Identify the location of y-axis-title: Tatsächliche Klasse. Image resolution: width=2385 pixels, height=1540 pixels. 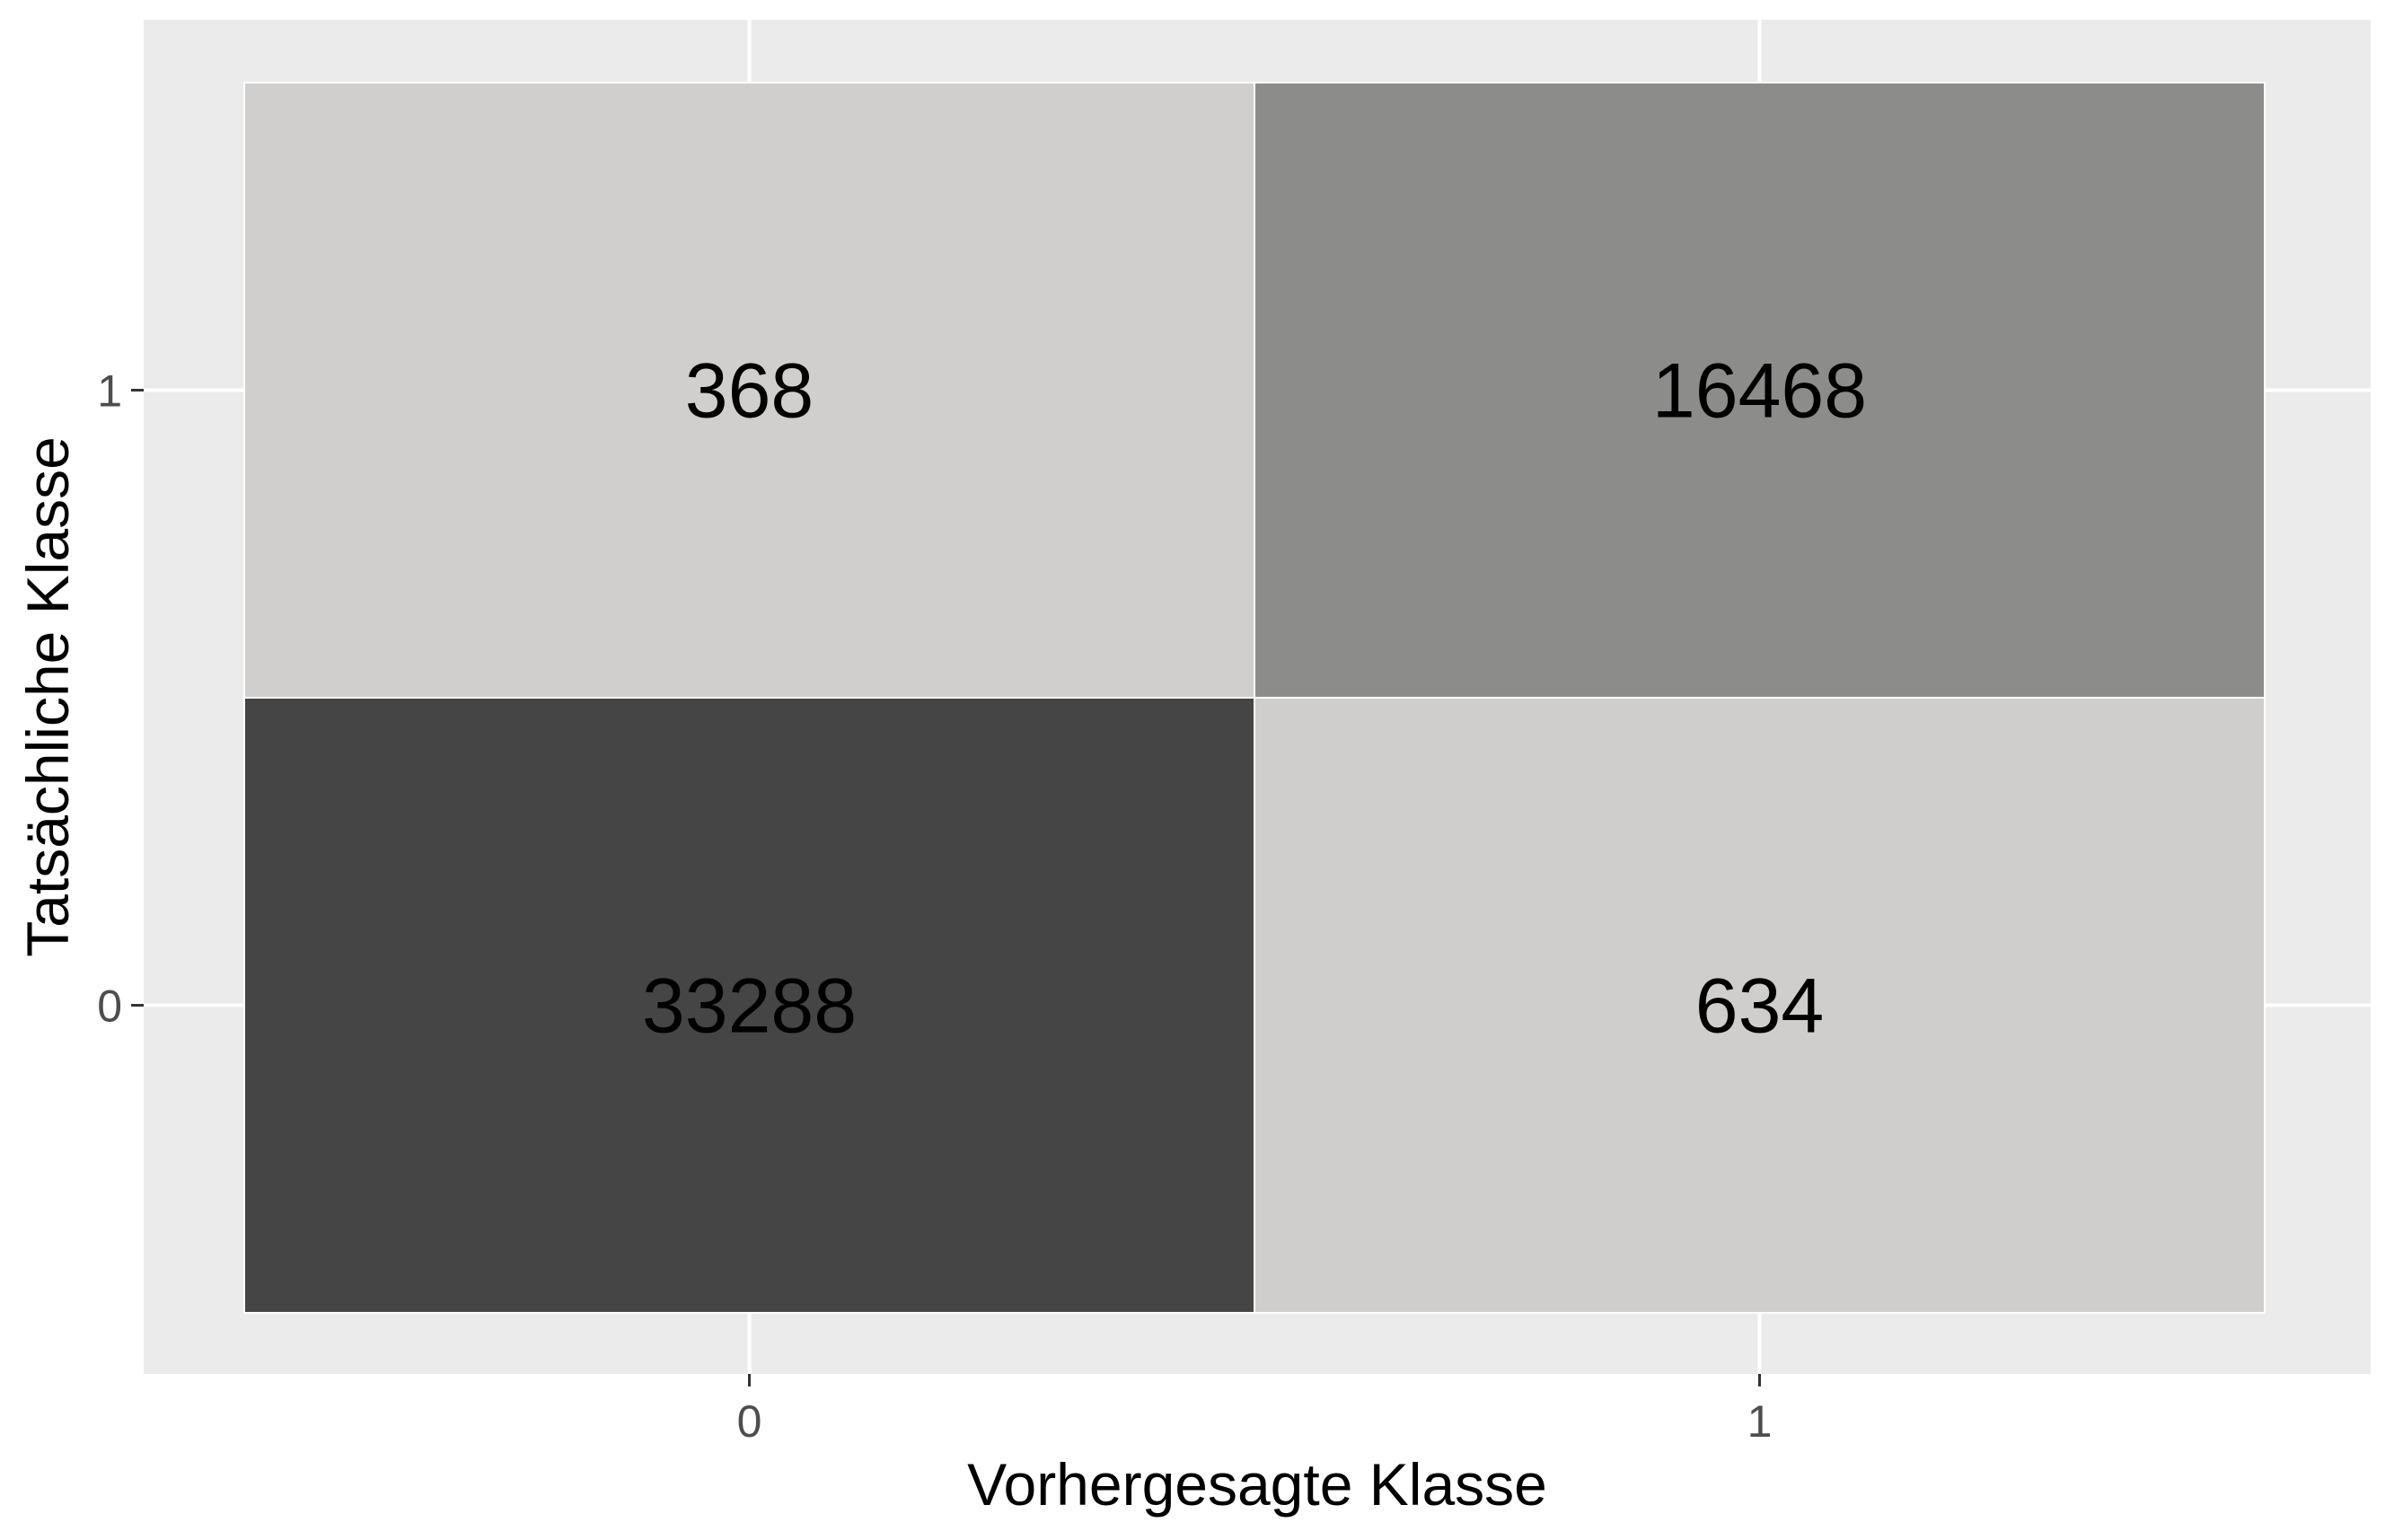
(48, 696).